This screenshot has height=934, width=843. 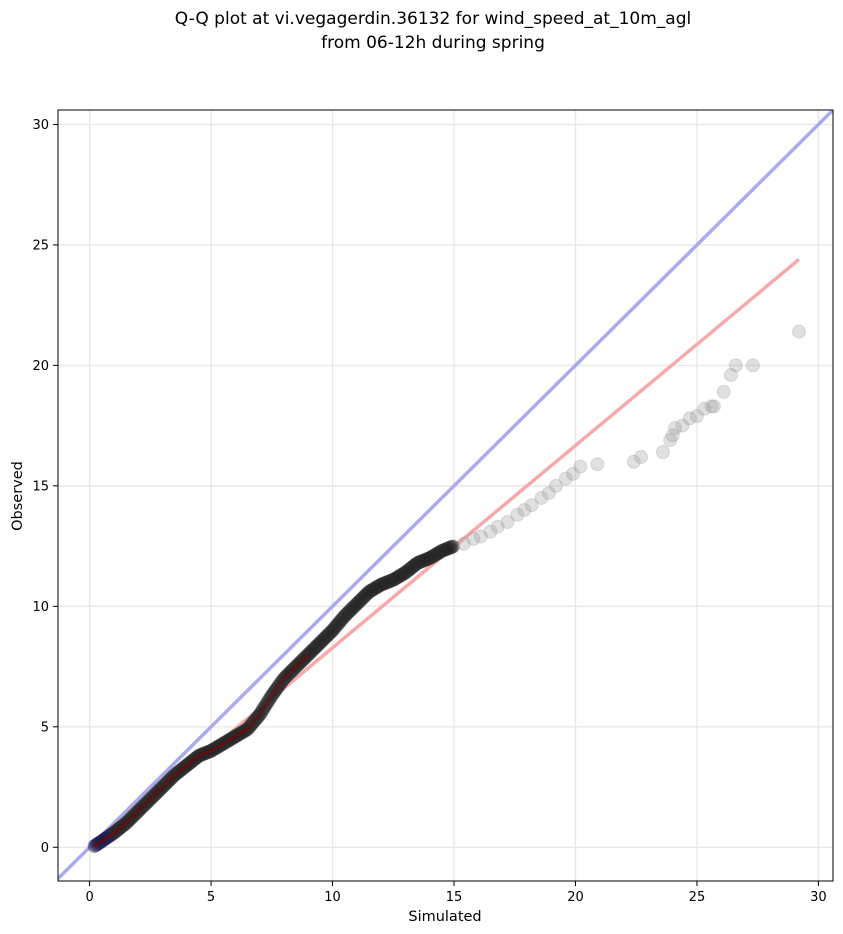 What do you see at coordinates (40, 366) in the screenshot?
I see `y-tick-label: 20` at bounding box center [40, 366].